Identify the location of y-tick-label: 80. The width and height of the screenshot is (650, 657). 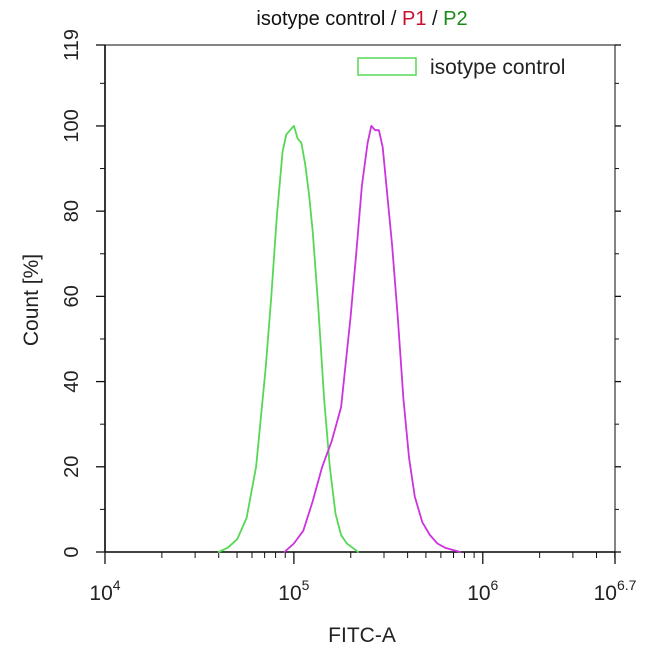
(72, 211).